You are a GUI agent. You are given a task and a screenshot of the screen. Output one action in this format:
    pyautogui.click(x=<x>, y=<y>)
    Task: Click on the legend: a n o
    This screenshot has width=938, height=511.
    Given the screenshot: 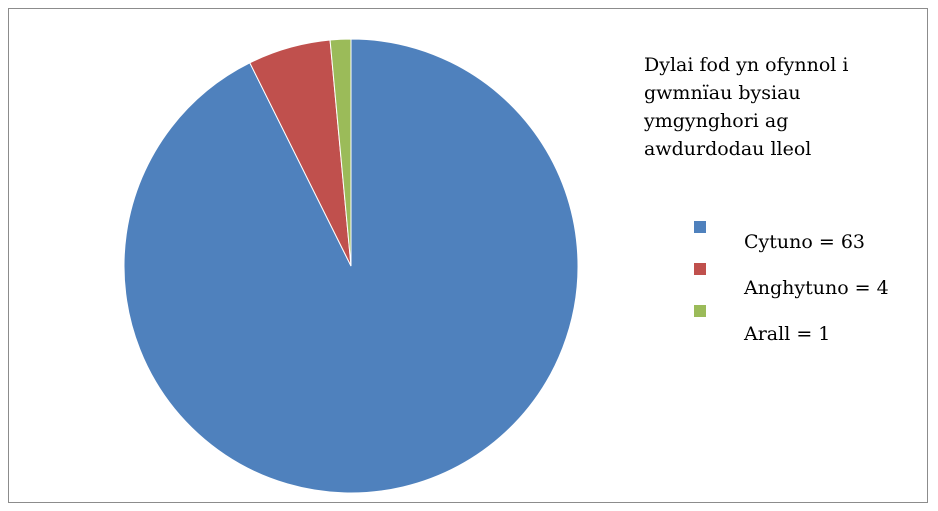 What is the action you would take?
    pyautogui.click(x=703, y=272)
    